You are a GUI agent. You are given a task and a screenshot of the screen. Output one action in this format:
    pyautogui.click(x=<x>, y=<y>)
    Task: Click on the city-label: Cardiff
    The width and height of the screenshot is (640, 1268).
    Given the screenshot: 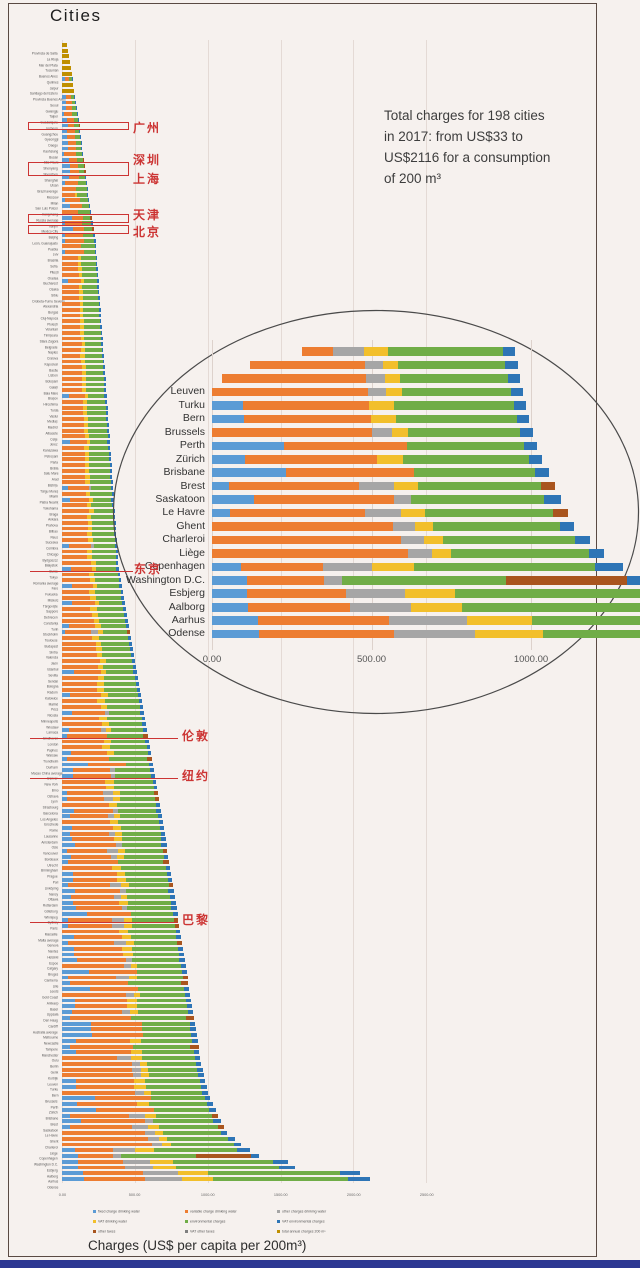 What is the action you would take?
    pyautogui.click(x=53, y=1027)
    